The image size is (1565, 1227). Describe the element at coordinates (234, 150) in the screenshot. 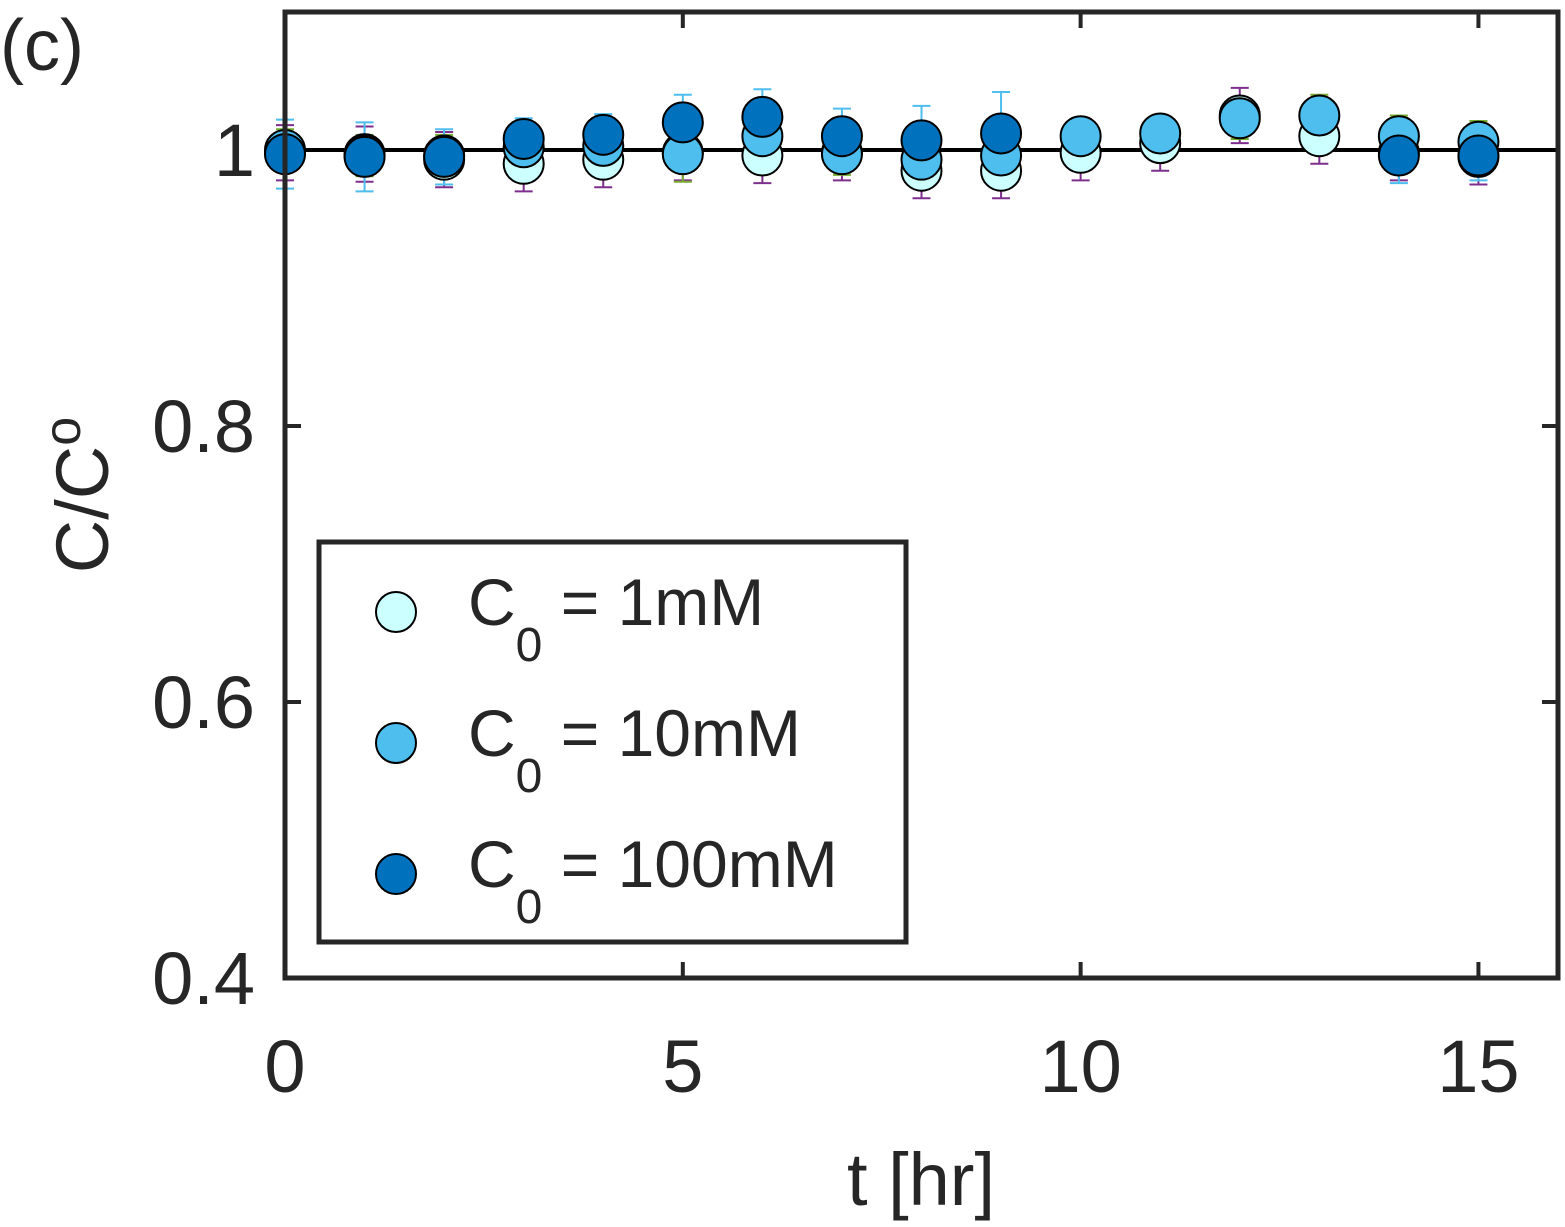

I see `y-tick-label: 1` at that location.